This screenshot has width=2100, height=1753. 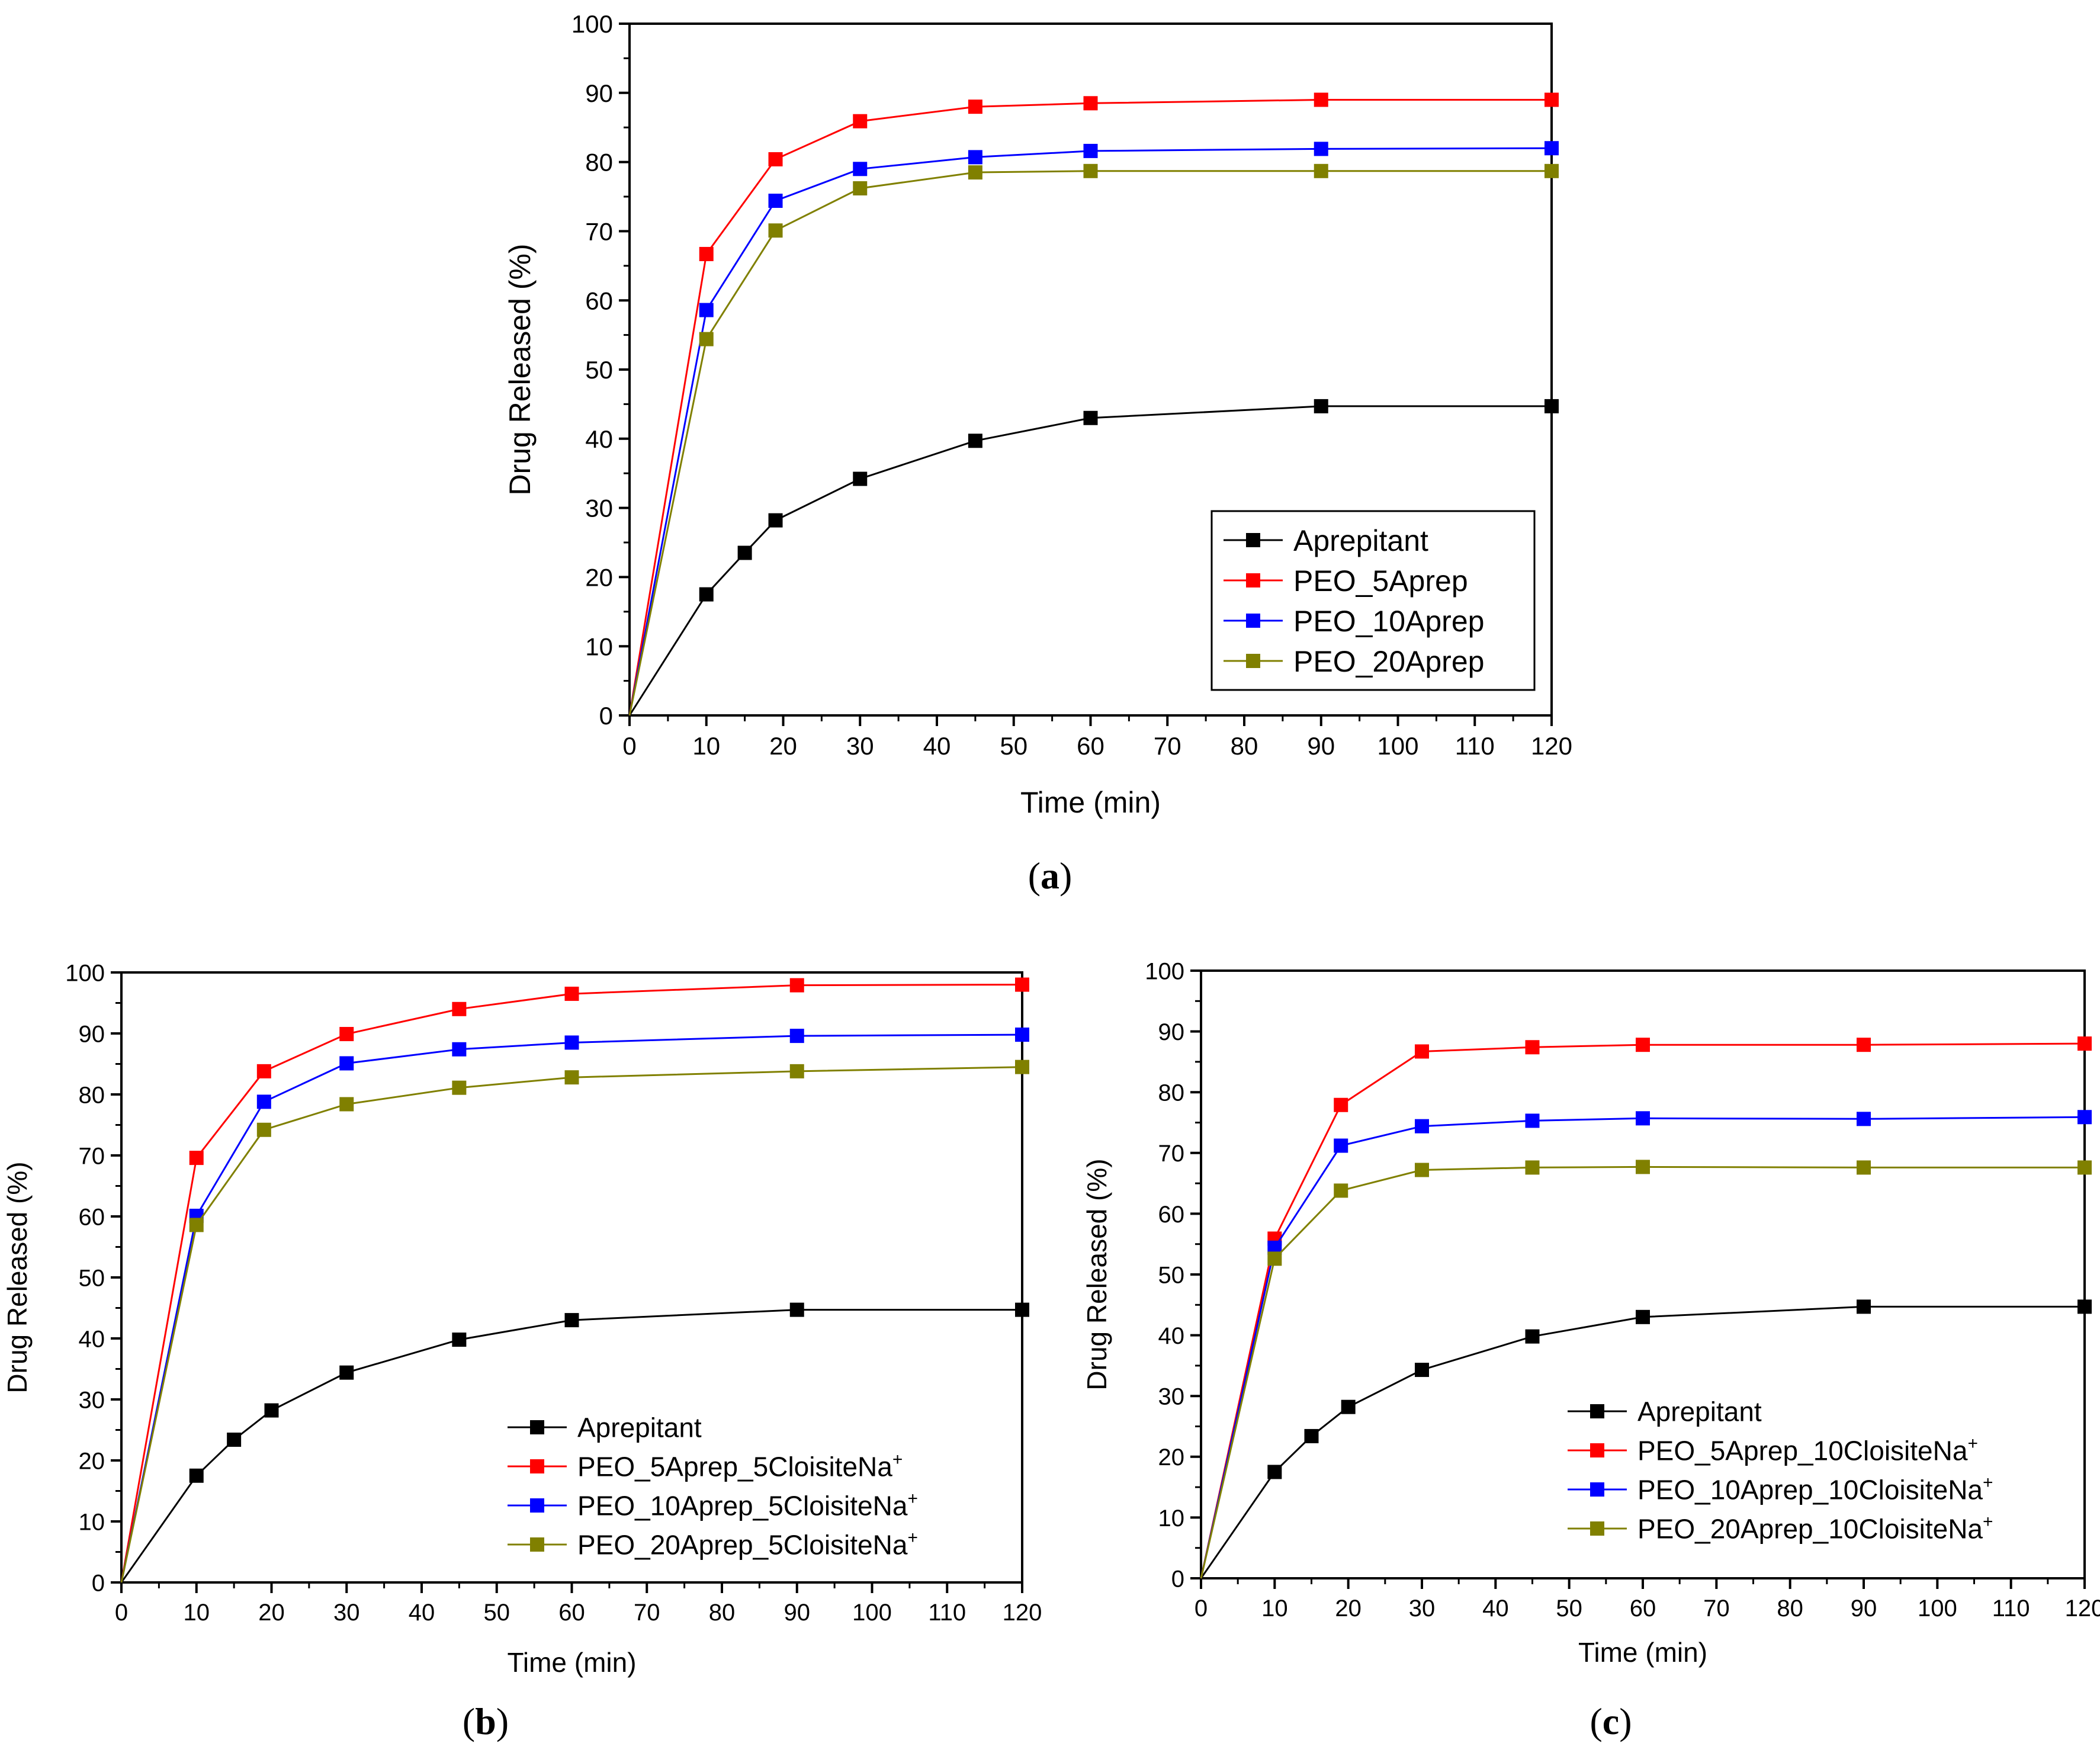 What do you see at coordinates (1389, 661) in the screenshot?
I see `legend-label: PEO_20Aprep` at bounding box center [1389, 661].